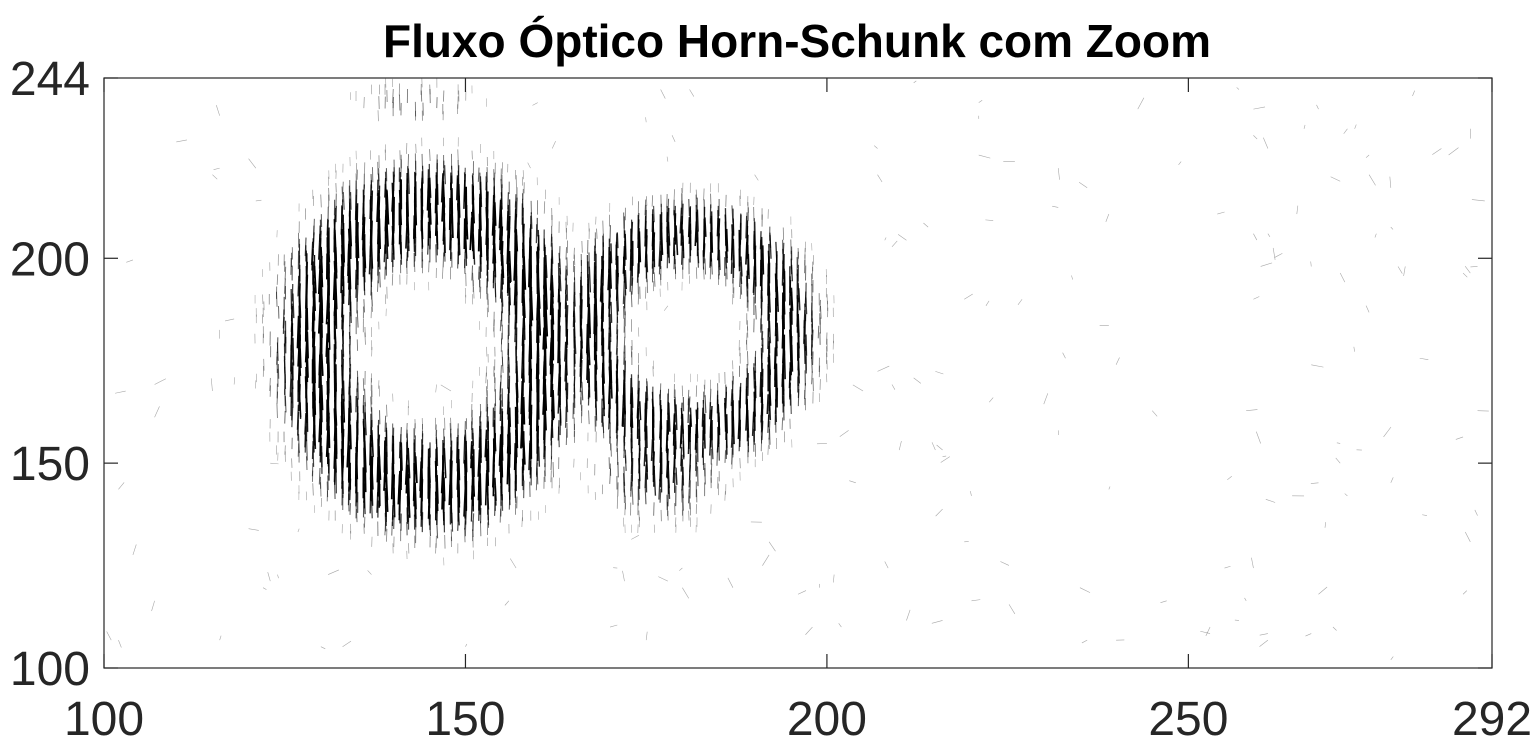 This screenshot has width=1536, height=747. I want to click on x-tick-label: 100, so click(104, 719).